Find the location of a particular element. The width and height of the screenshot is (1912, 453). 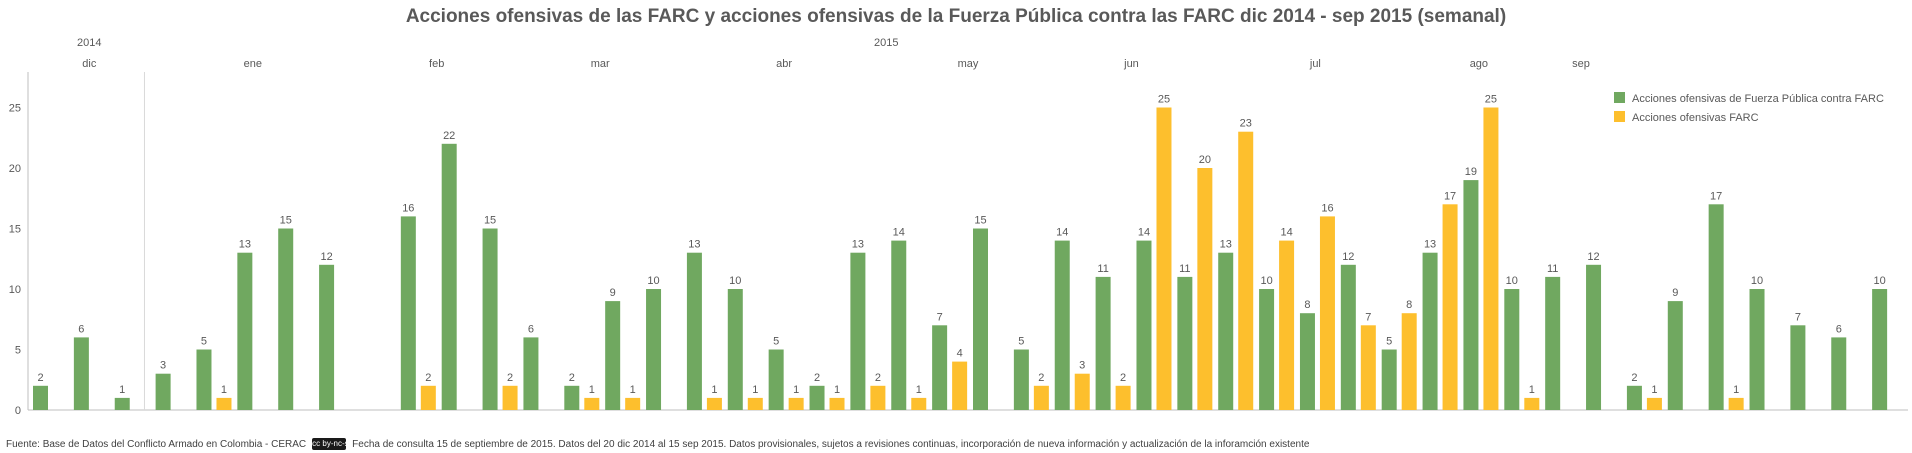

month-label: ene is located at coordinates (253, 64).